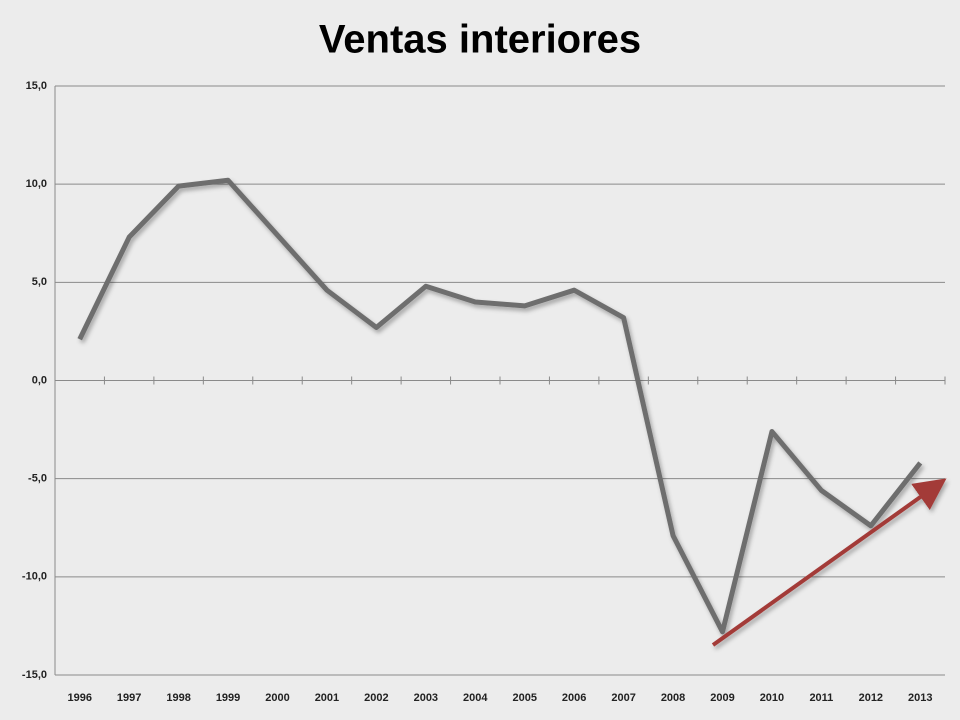 This screenshot has width=960, height=720. What do you see at coordinates (39, 282) in the screenshot?
I see `y-tick-label: 5,0` at bounding box center [39, 282].